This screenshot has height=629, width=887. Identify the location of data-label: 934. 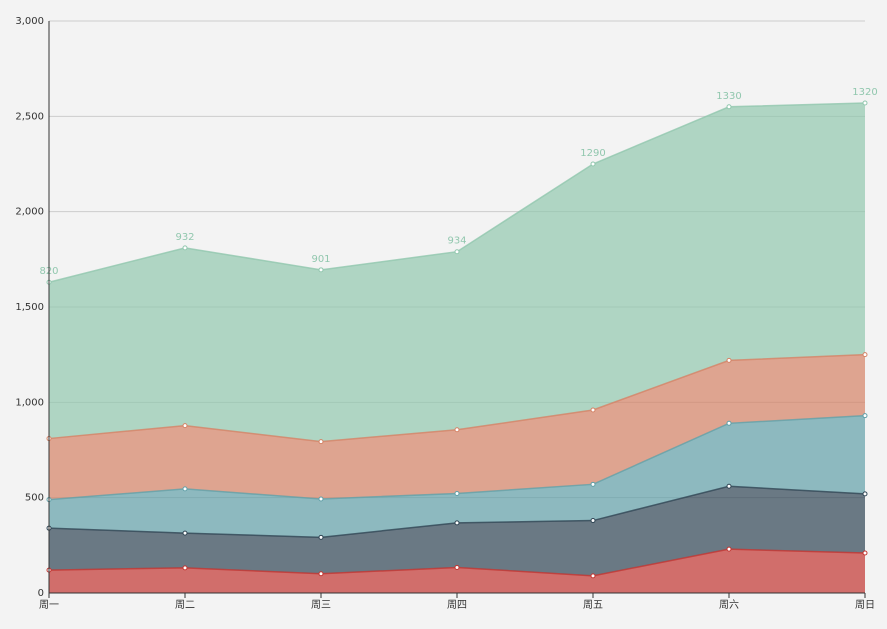
(456, 241).